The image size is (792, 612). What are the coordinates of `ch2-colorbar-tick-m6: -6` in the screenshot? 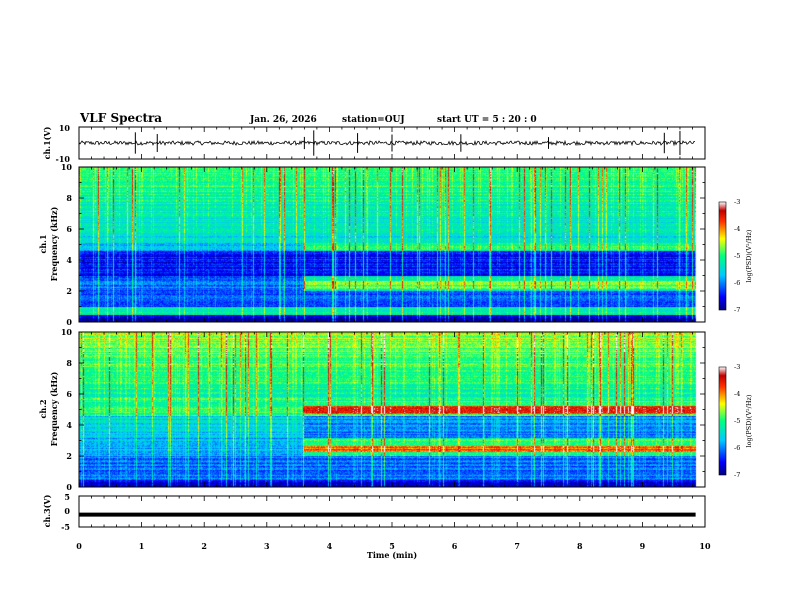 It's located at (737, 448).